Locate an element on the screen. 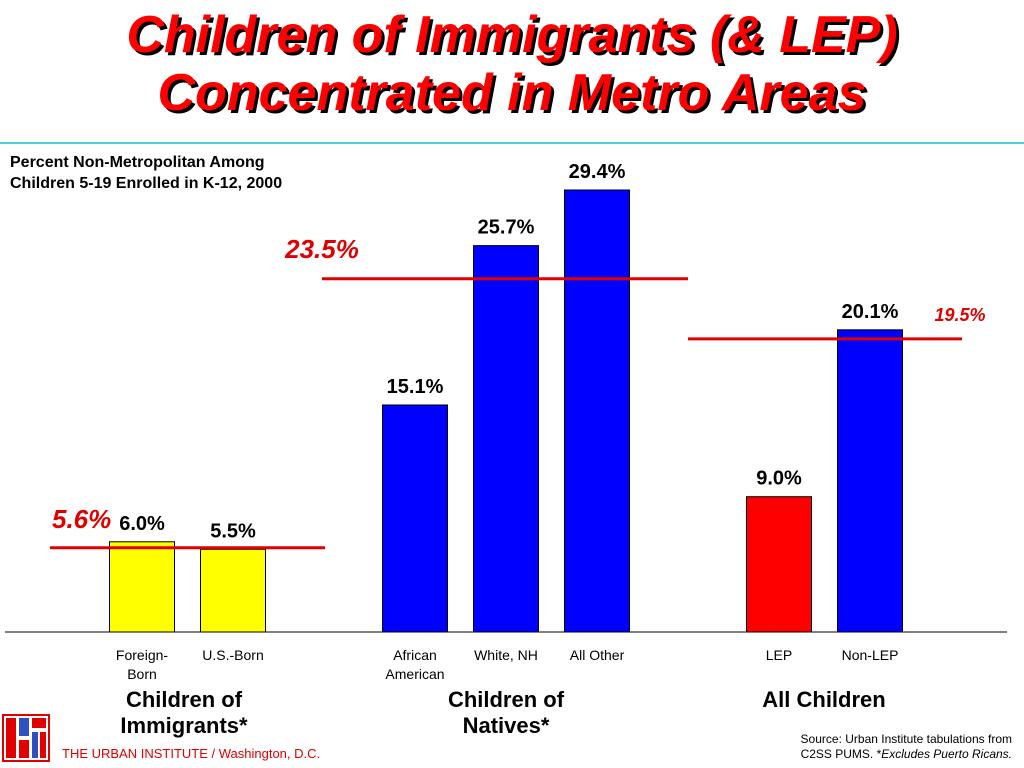  data-label: 9.0% is located at coordinates (779, 479).